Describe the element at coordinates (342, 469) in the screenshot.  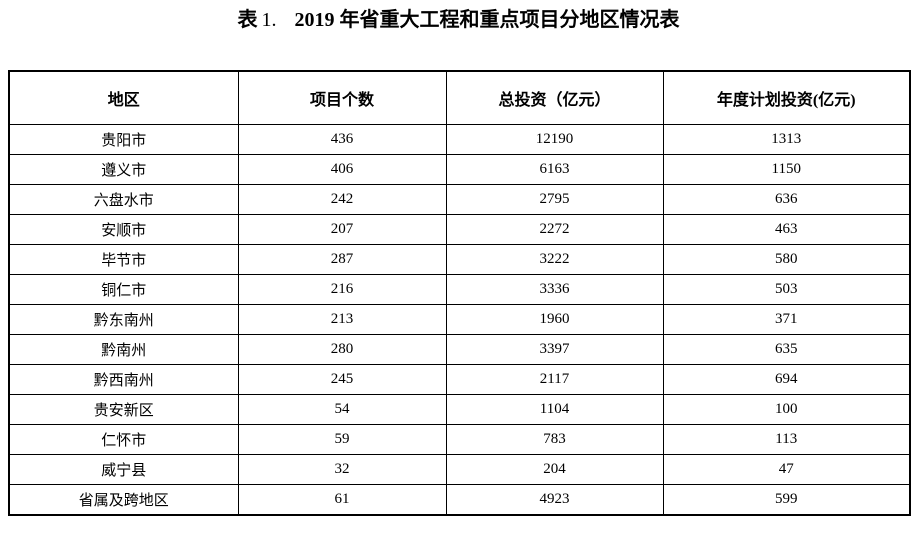
I see `project-count-cell: 32` at that location.